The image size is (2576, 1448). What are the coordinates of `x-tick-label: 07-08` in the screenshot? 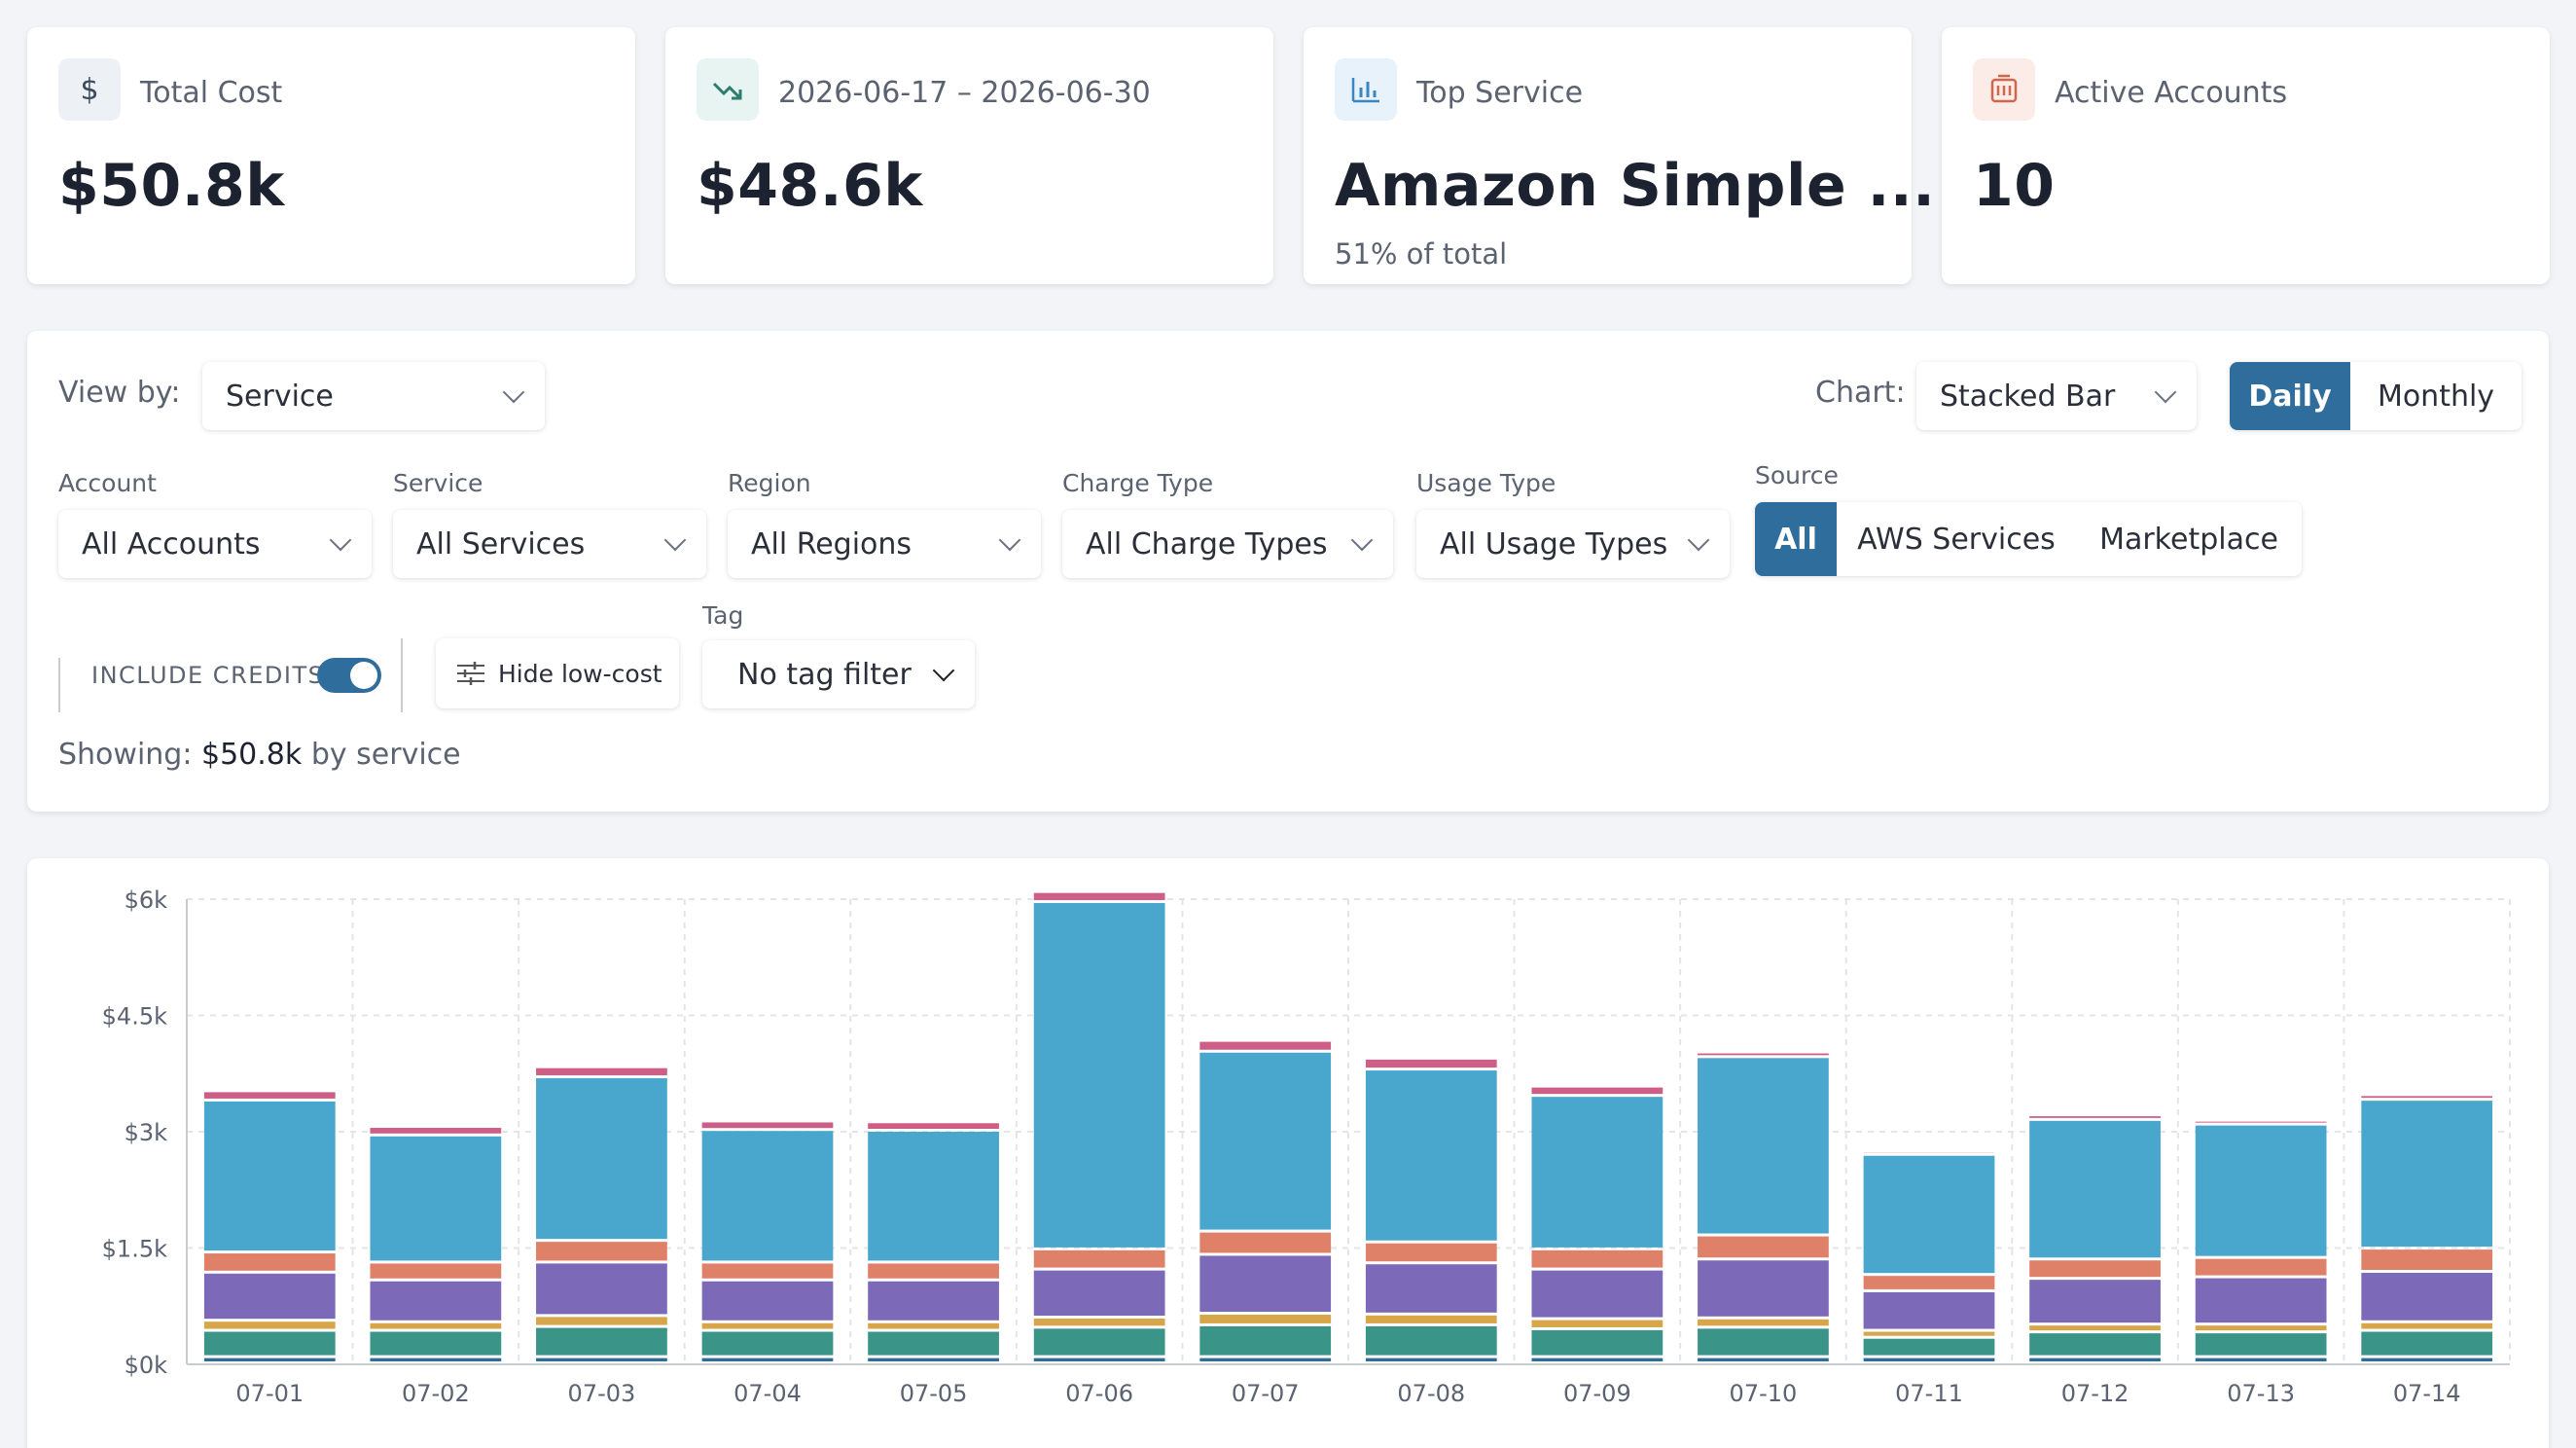 It's located at (1431, 1393).